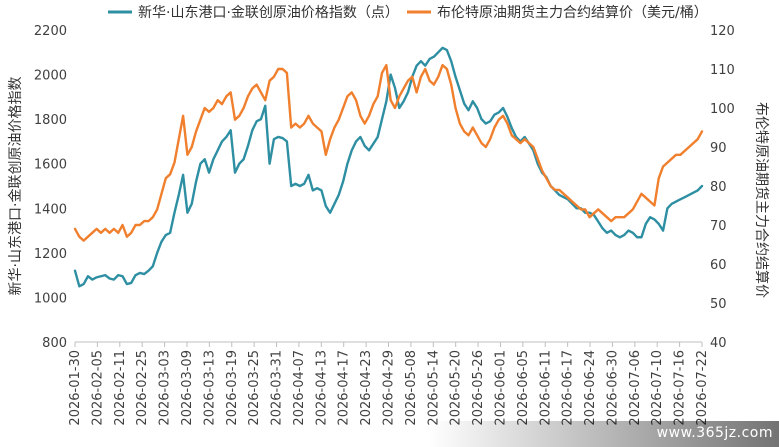 Image resolution: width=779 pixels, height=447 pixels. I want to click on x-tick-label: 2026-04-13, so click(321, 388).